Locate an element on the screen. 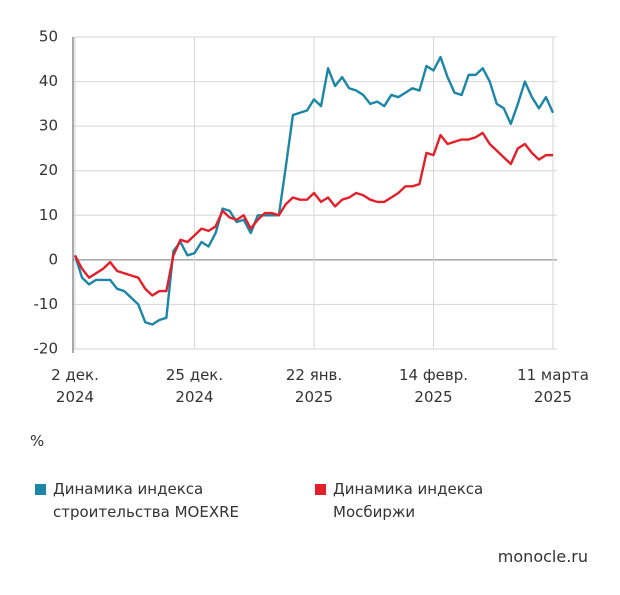 This screenshot has height=595, width=620. source: monocle.ru is located at coordinates (542, 556).